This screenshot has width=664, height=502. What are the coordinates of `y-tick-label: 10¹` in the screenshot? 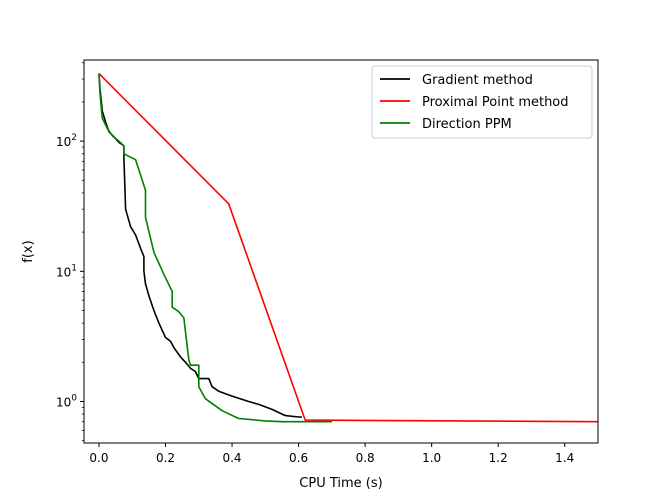 It's located at (66, 271).